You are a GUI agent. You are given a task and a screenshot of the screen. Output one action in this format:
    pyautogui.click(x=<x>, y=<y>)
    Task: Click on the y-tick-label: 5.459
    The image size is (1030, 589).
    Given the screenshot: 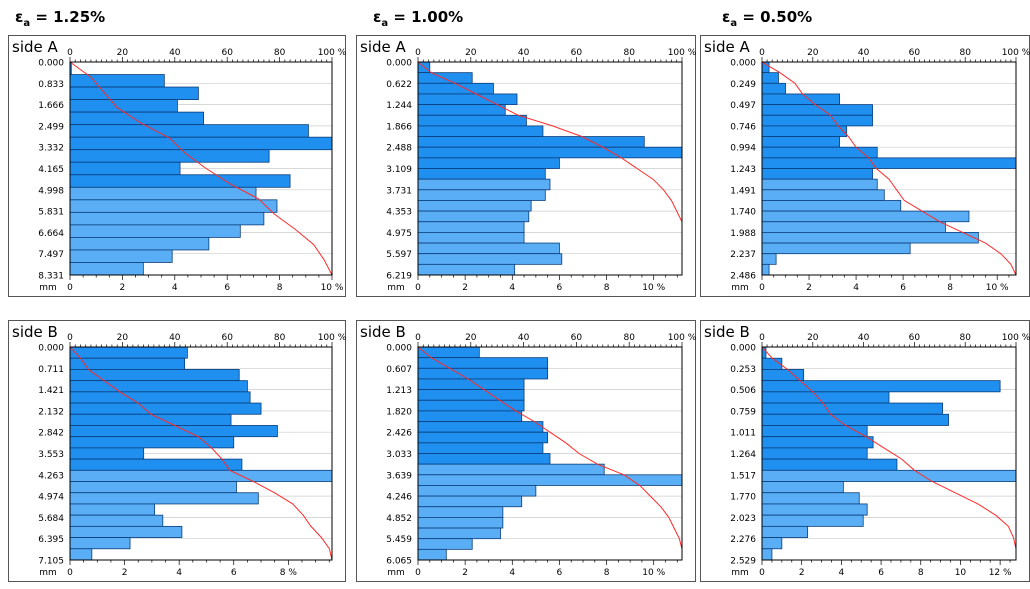 What is the action you would take?
    pyautogui.click(x=399, y=540)
    